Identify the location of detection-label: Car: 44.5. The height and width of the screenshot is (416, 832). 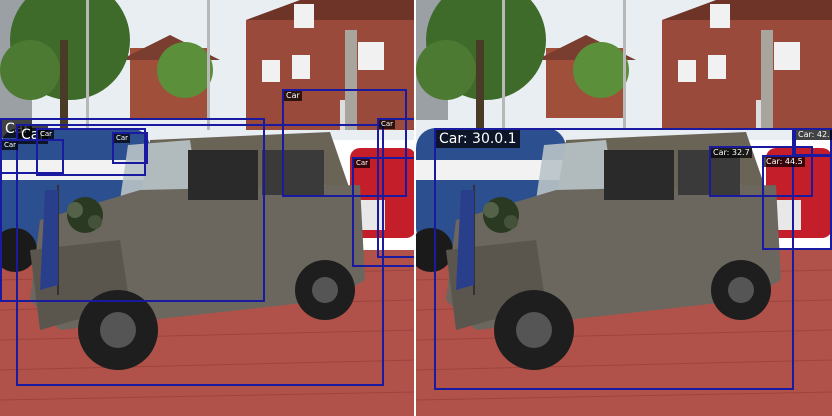
(784, 162).